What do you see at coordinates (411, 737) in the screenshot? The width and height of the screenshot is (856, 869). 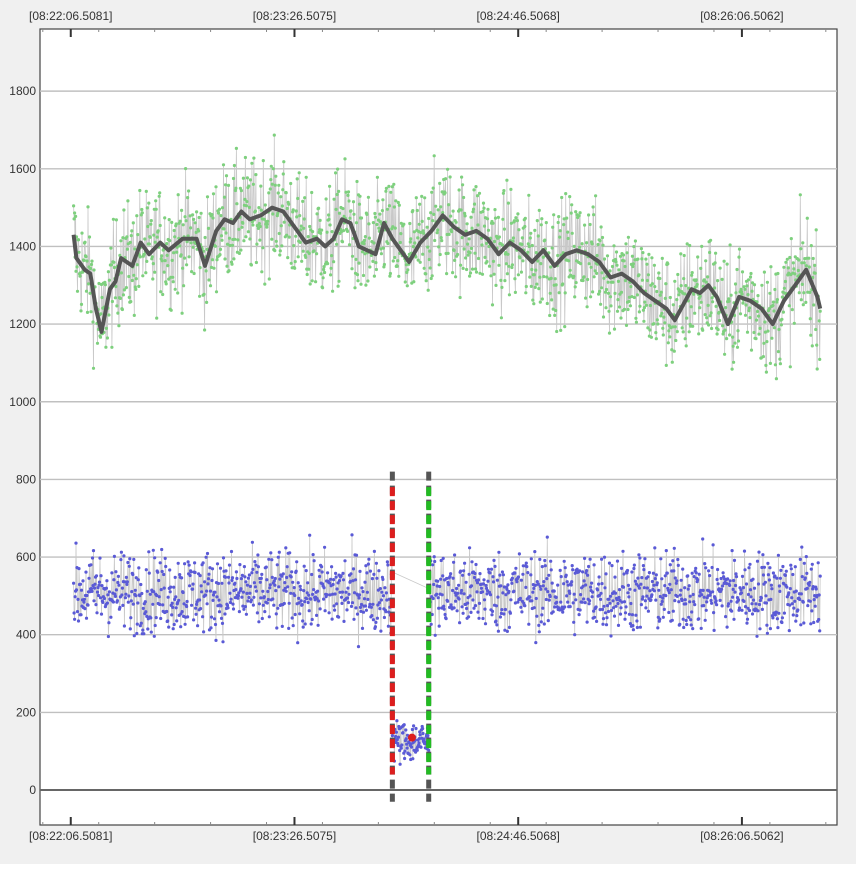 I see `highlighted-point` at bounding box center [411, 737].